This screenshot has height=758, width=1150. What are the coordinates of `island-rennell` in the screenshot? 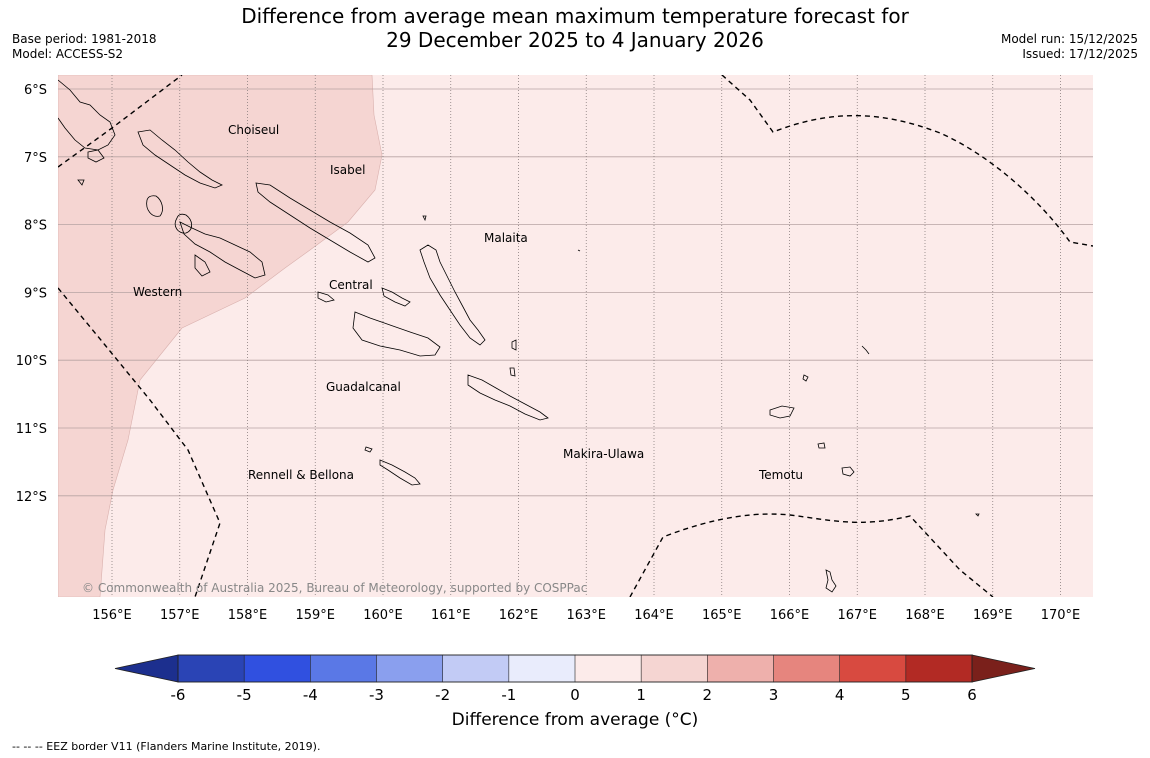 It's located at (400, 472).